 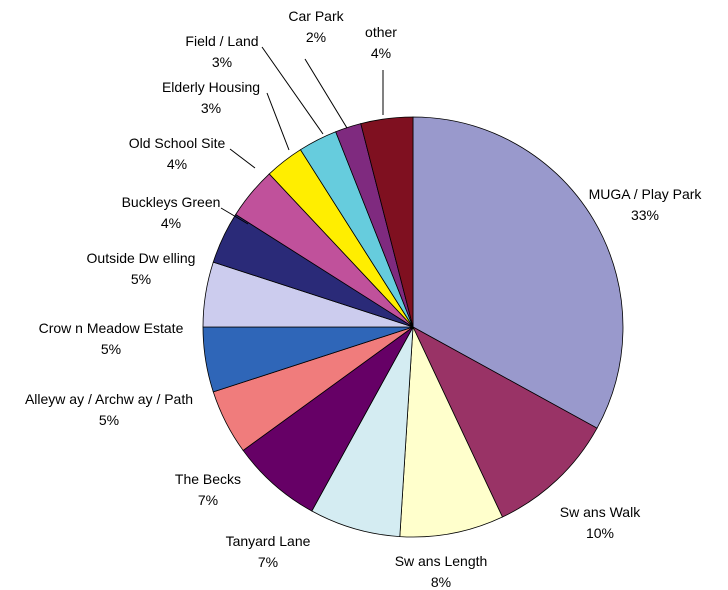 What do you see at coordinates (316, 16) in the screenshot?
I see `slice-label: Car Park` at bounding box center [316, 16].